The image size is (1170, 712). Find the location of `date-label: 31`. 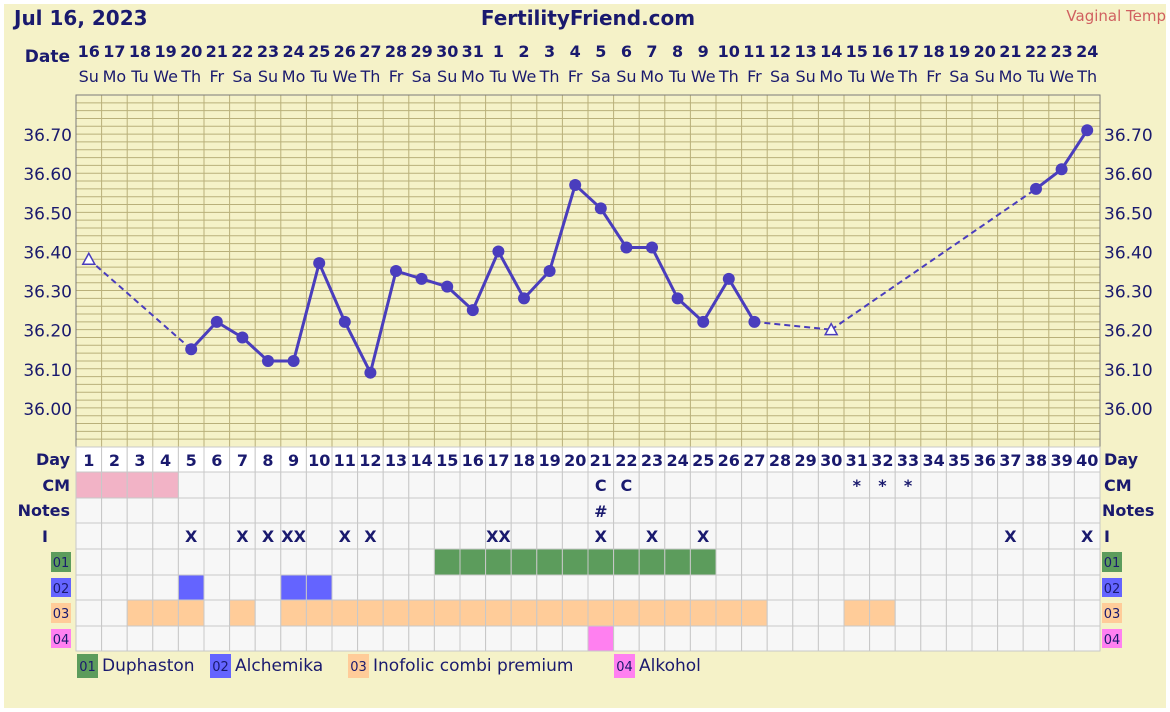

date-label: 31 is located at coordinates (473, 51).